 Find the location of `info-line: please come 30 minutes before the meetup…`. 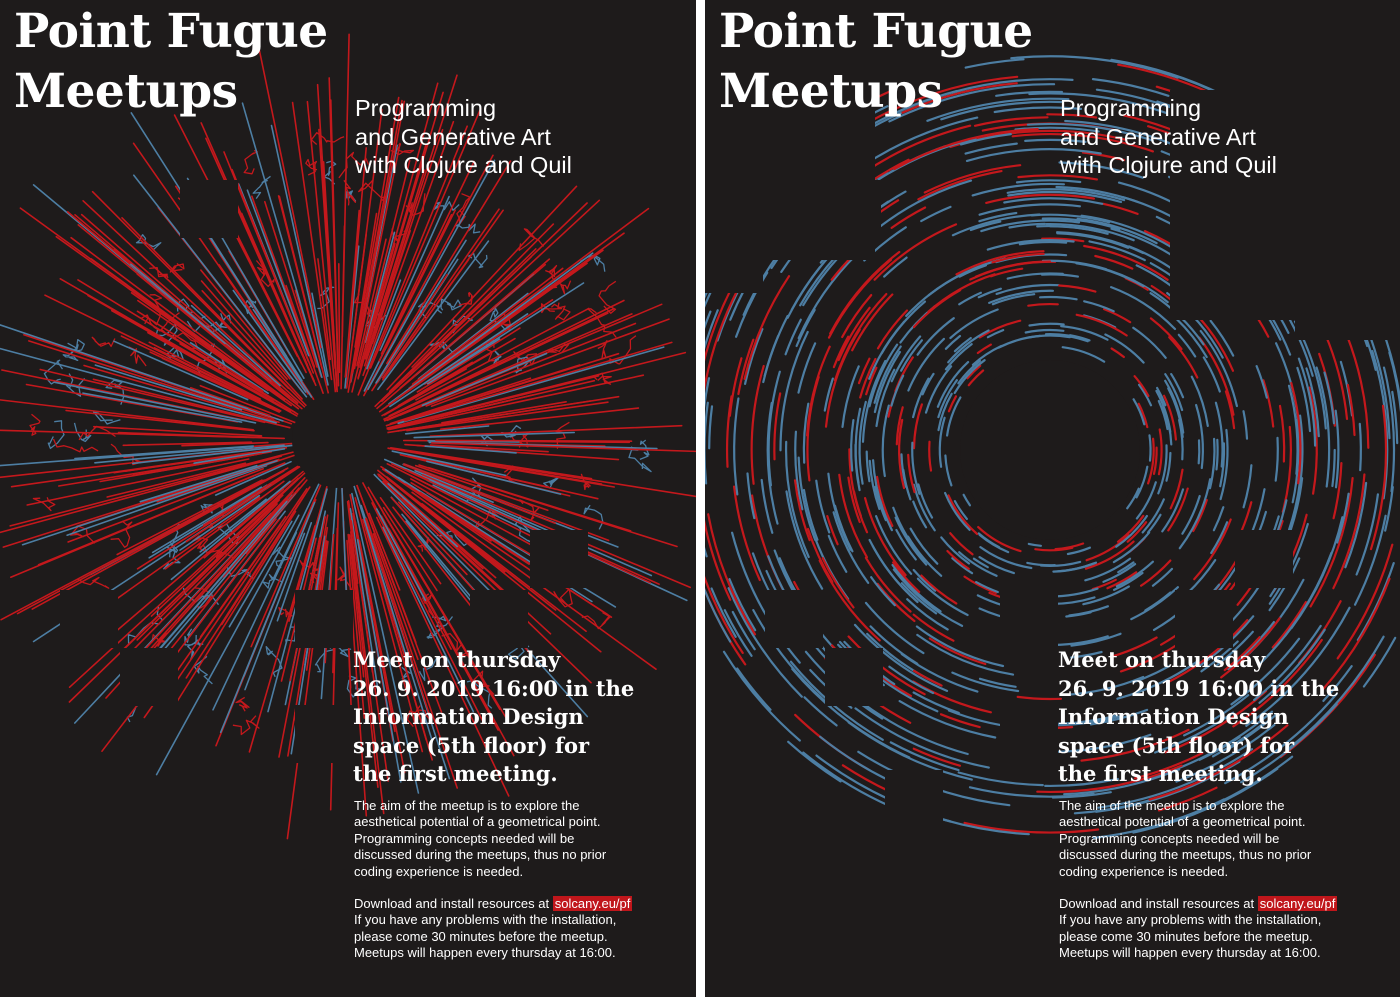

info-line: please come 30 minutes before the meetup… is located at coordinates (481, 936).